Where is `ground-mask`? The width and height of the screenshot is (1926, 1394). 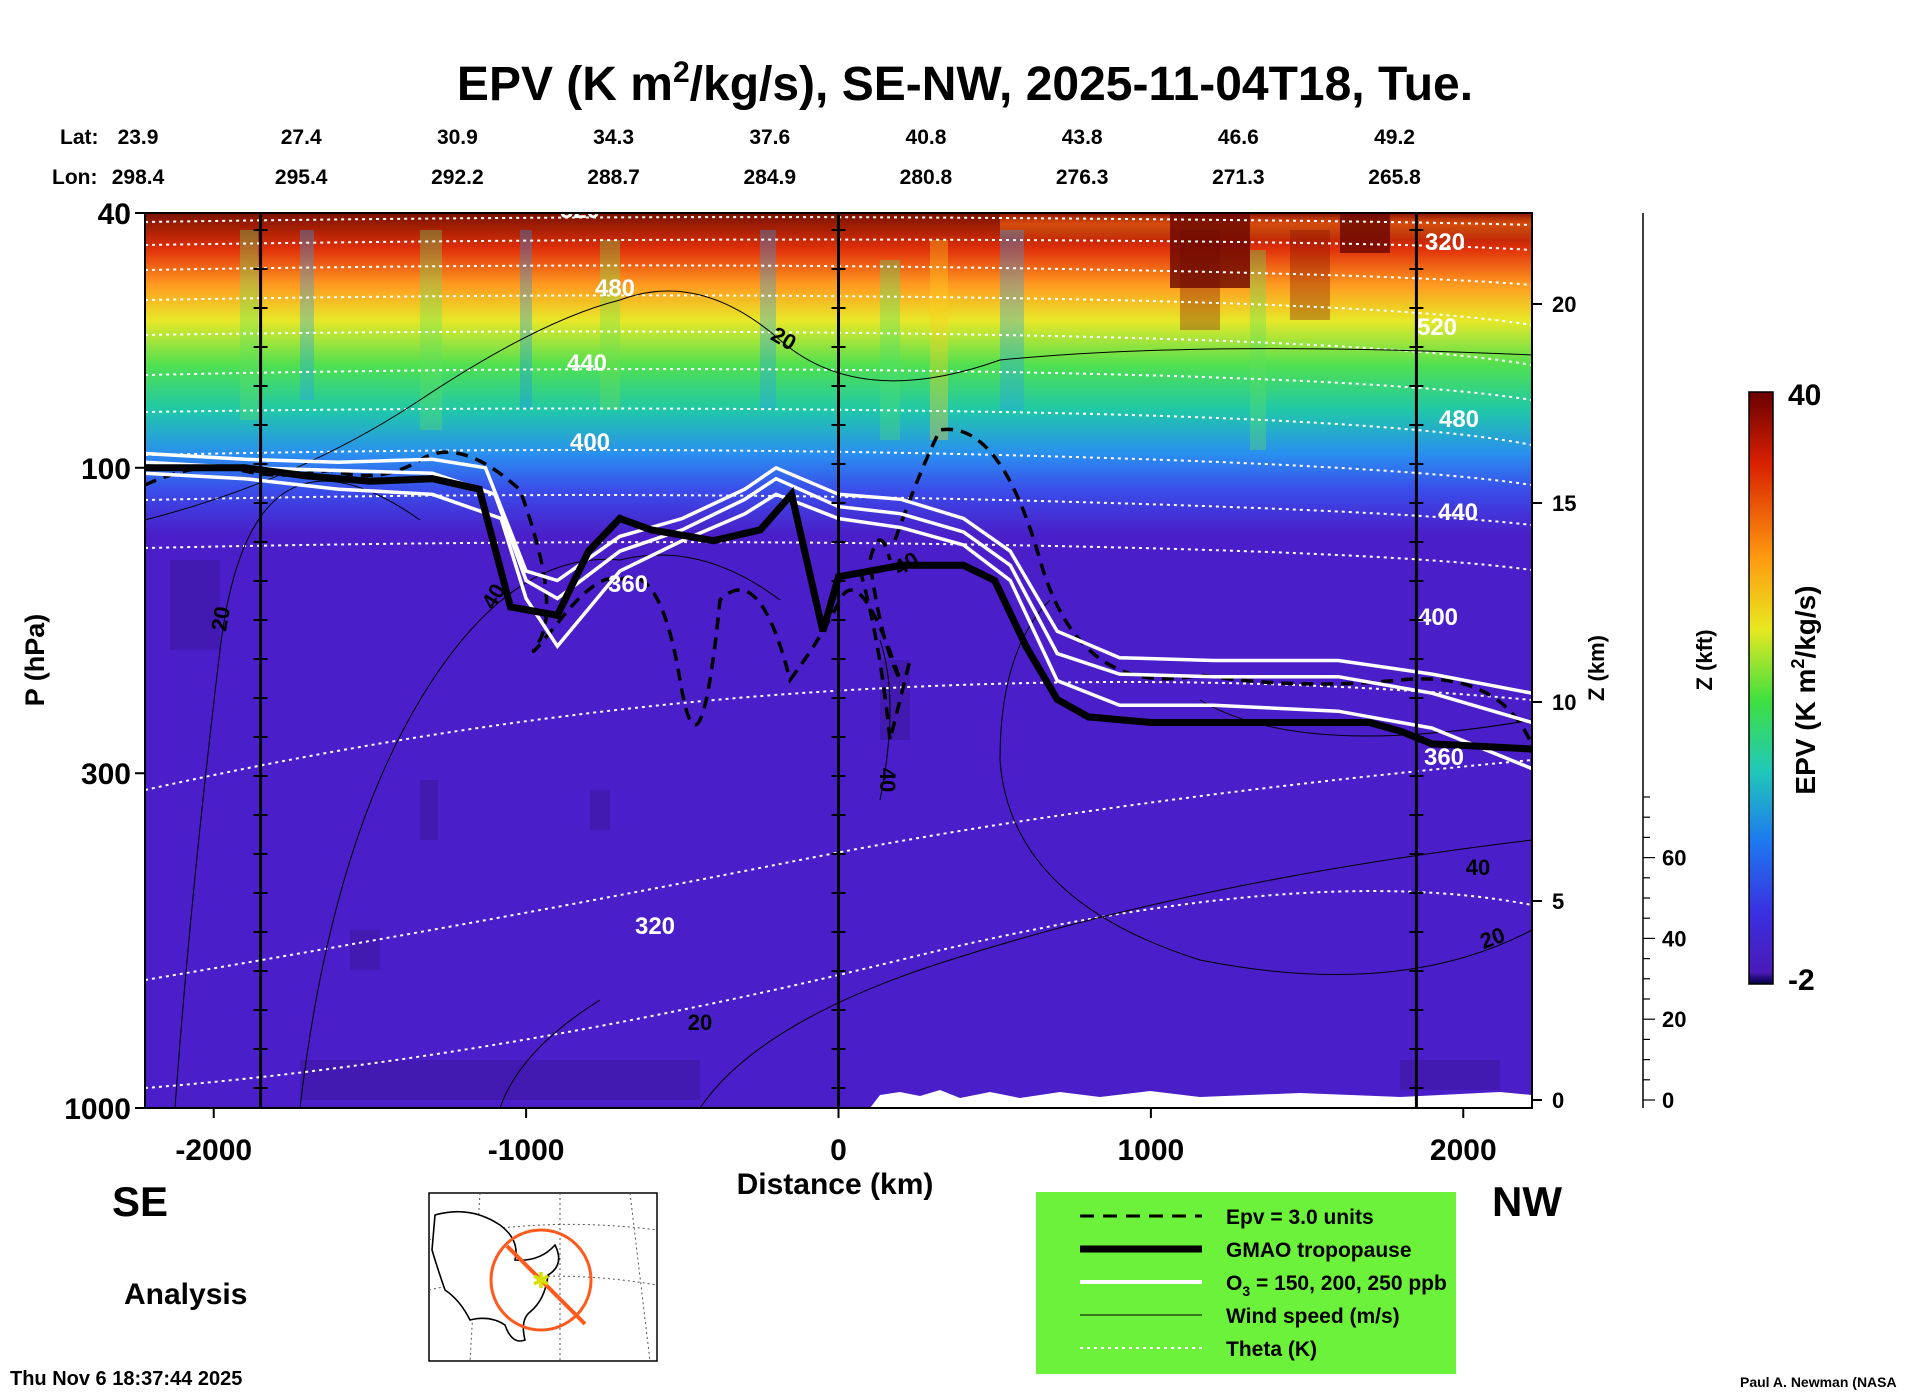
ground-mask is located at coordinates (1201, 1099).